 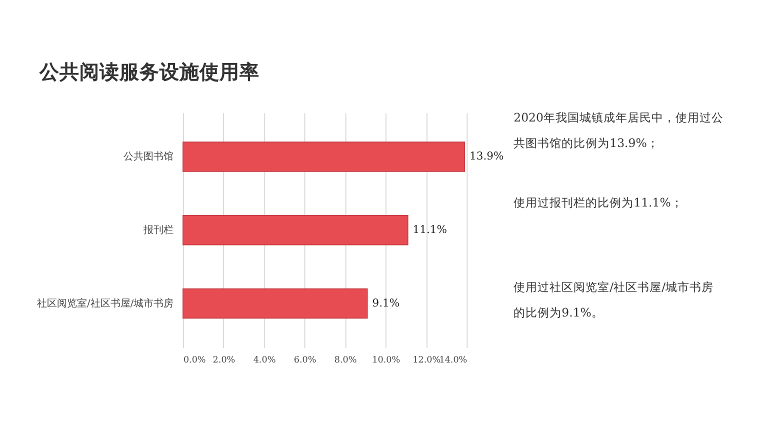 What do you see at coordinates (386, 303) in the screenshot?
I see `data-label: 9.1%` at bounding box center [386, 303].